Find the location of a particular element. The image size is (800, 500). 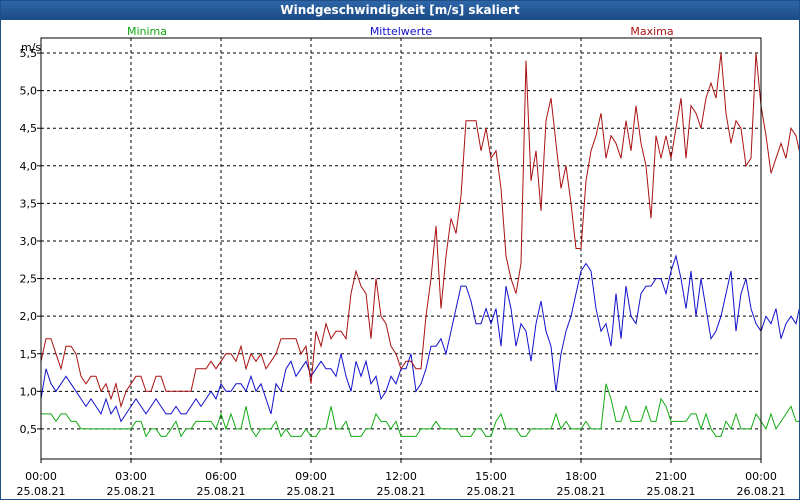

series-line-minima is located at coordinates (420, 410).